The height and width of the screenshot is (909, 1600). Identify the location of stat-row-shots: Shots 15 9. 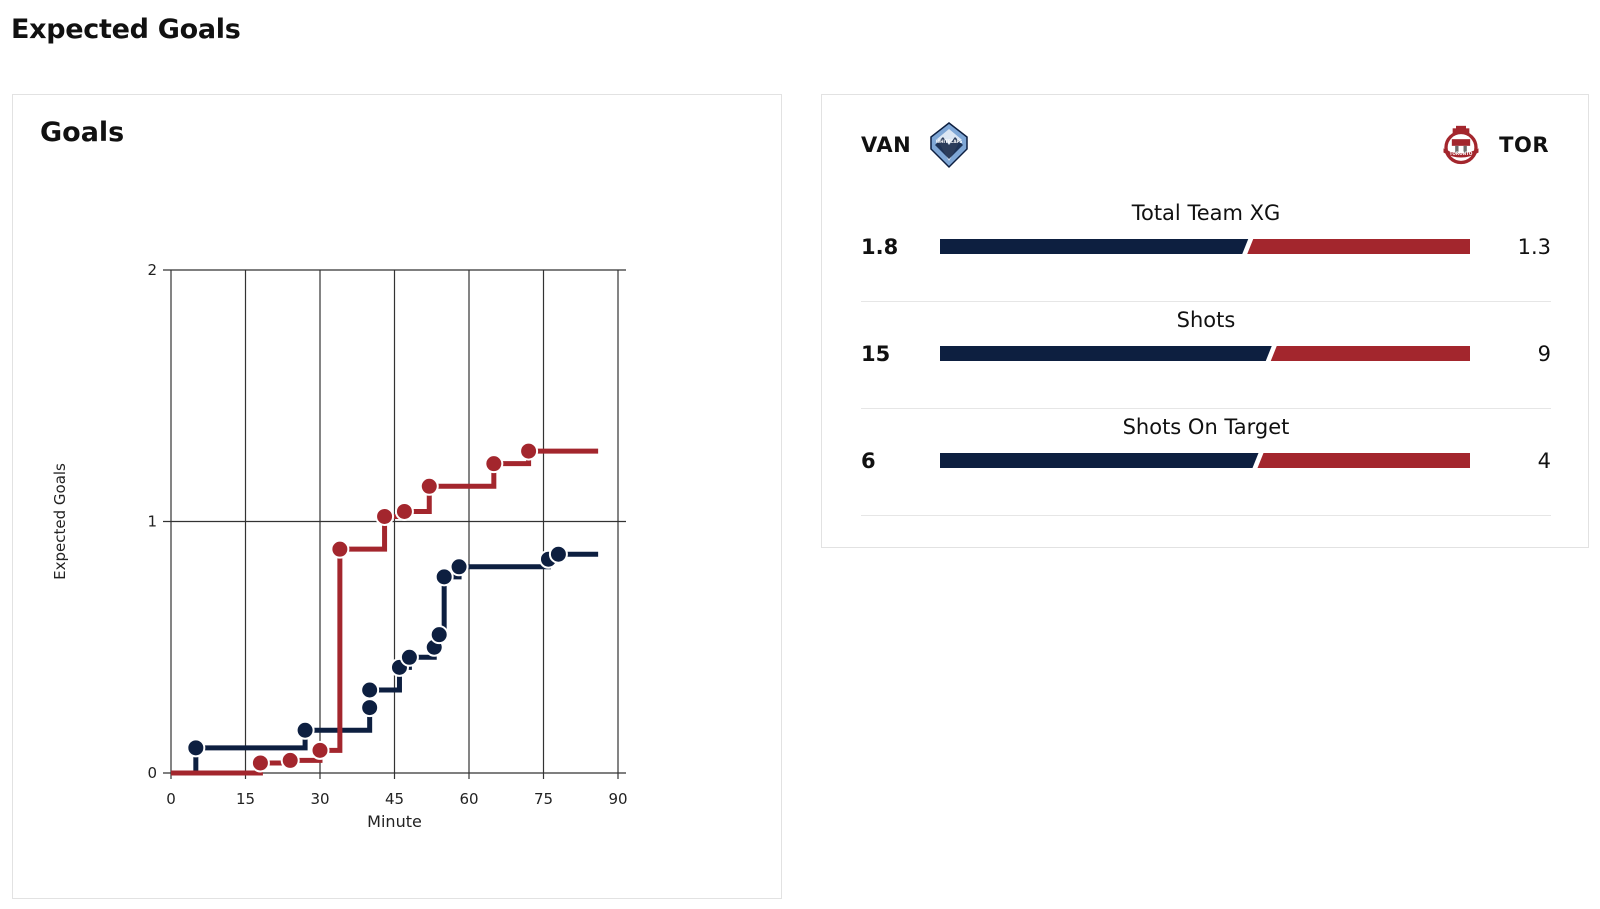
(1206, 355).